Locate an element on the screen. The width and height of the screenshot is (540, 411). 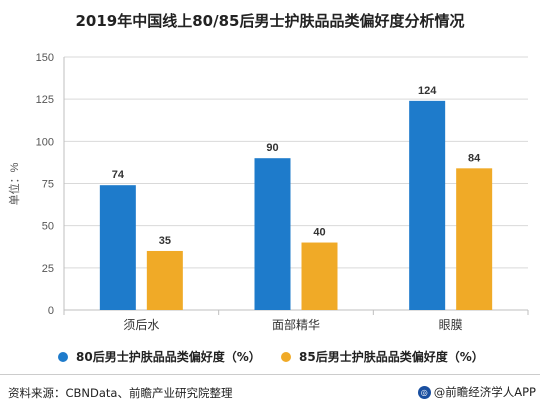
y-tick-label: 0 is located at coordinates (51, 311).